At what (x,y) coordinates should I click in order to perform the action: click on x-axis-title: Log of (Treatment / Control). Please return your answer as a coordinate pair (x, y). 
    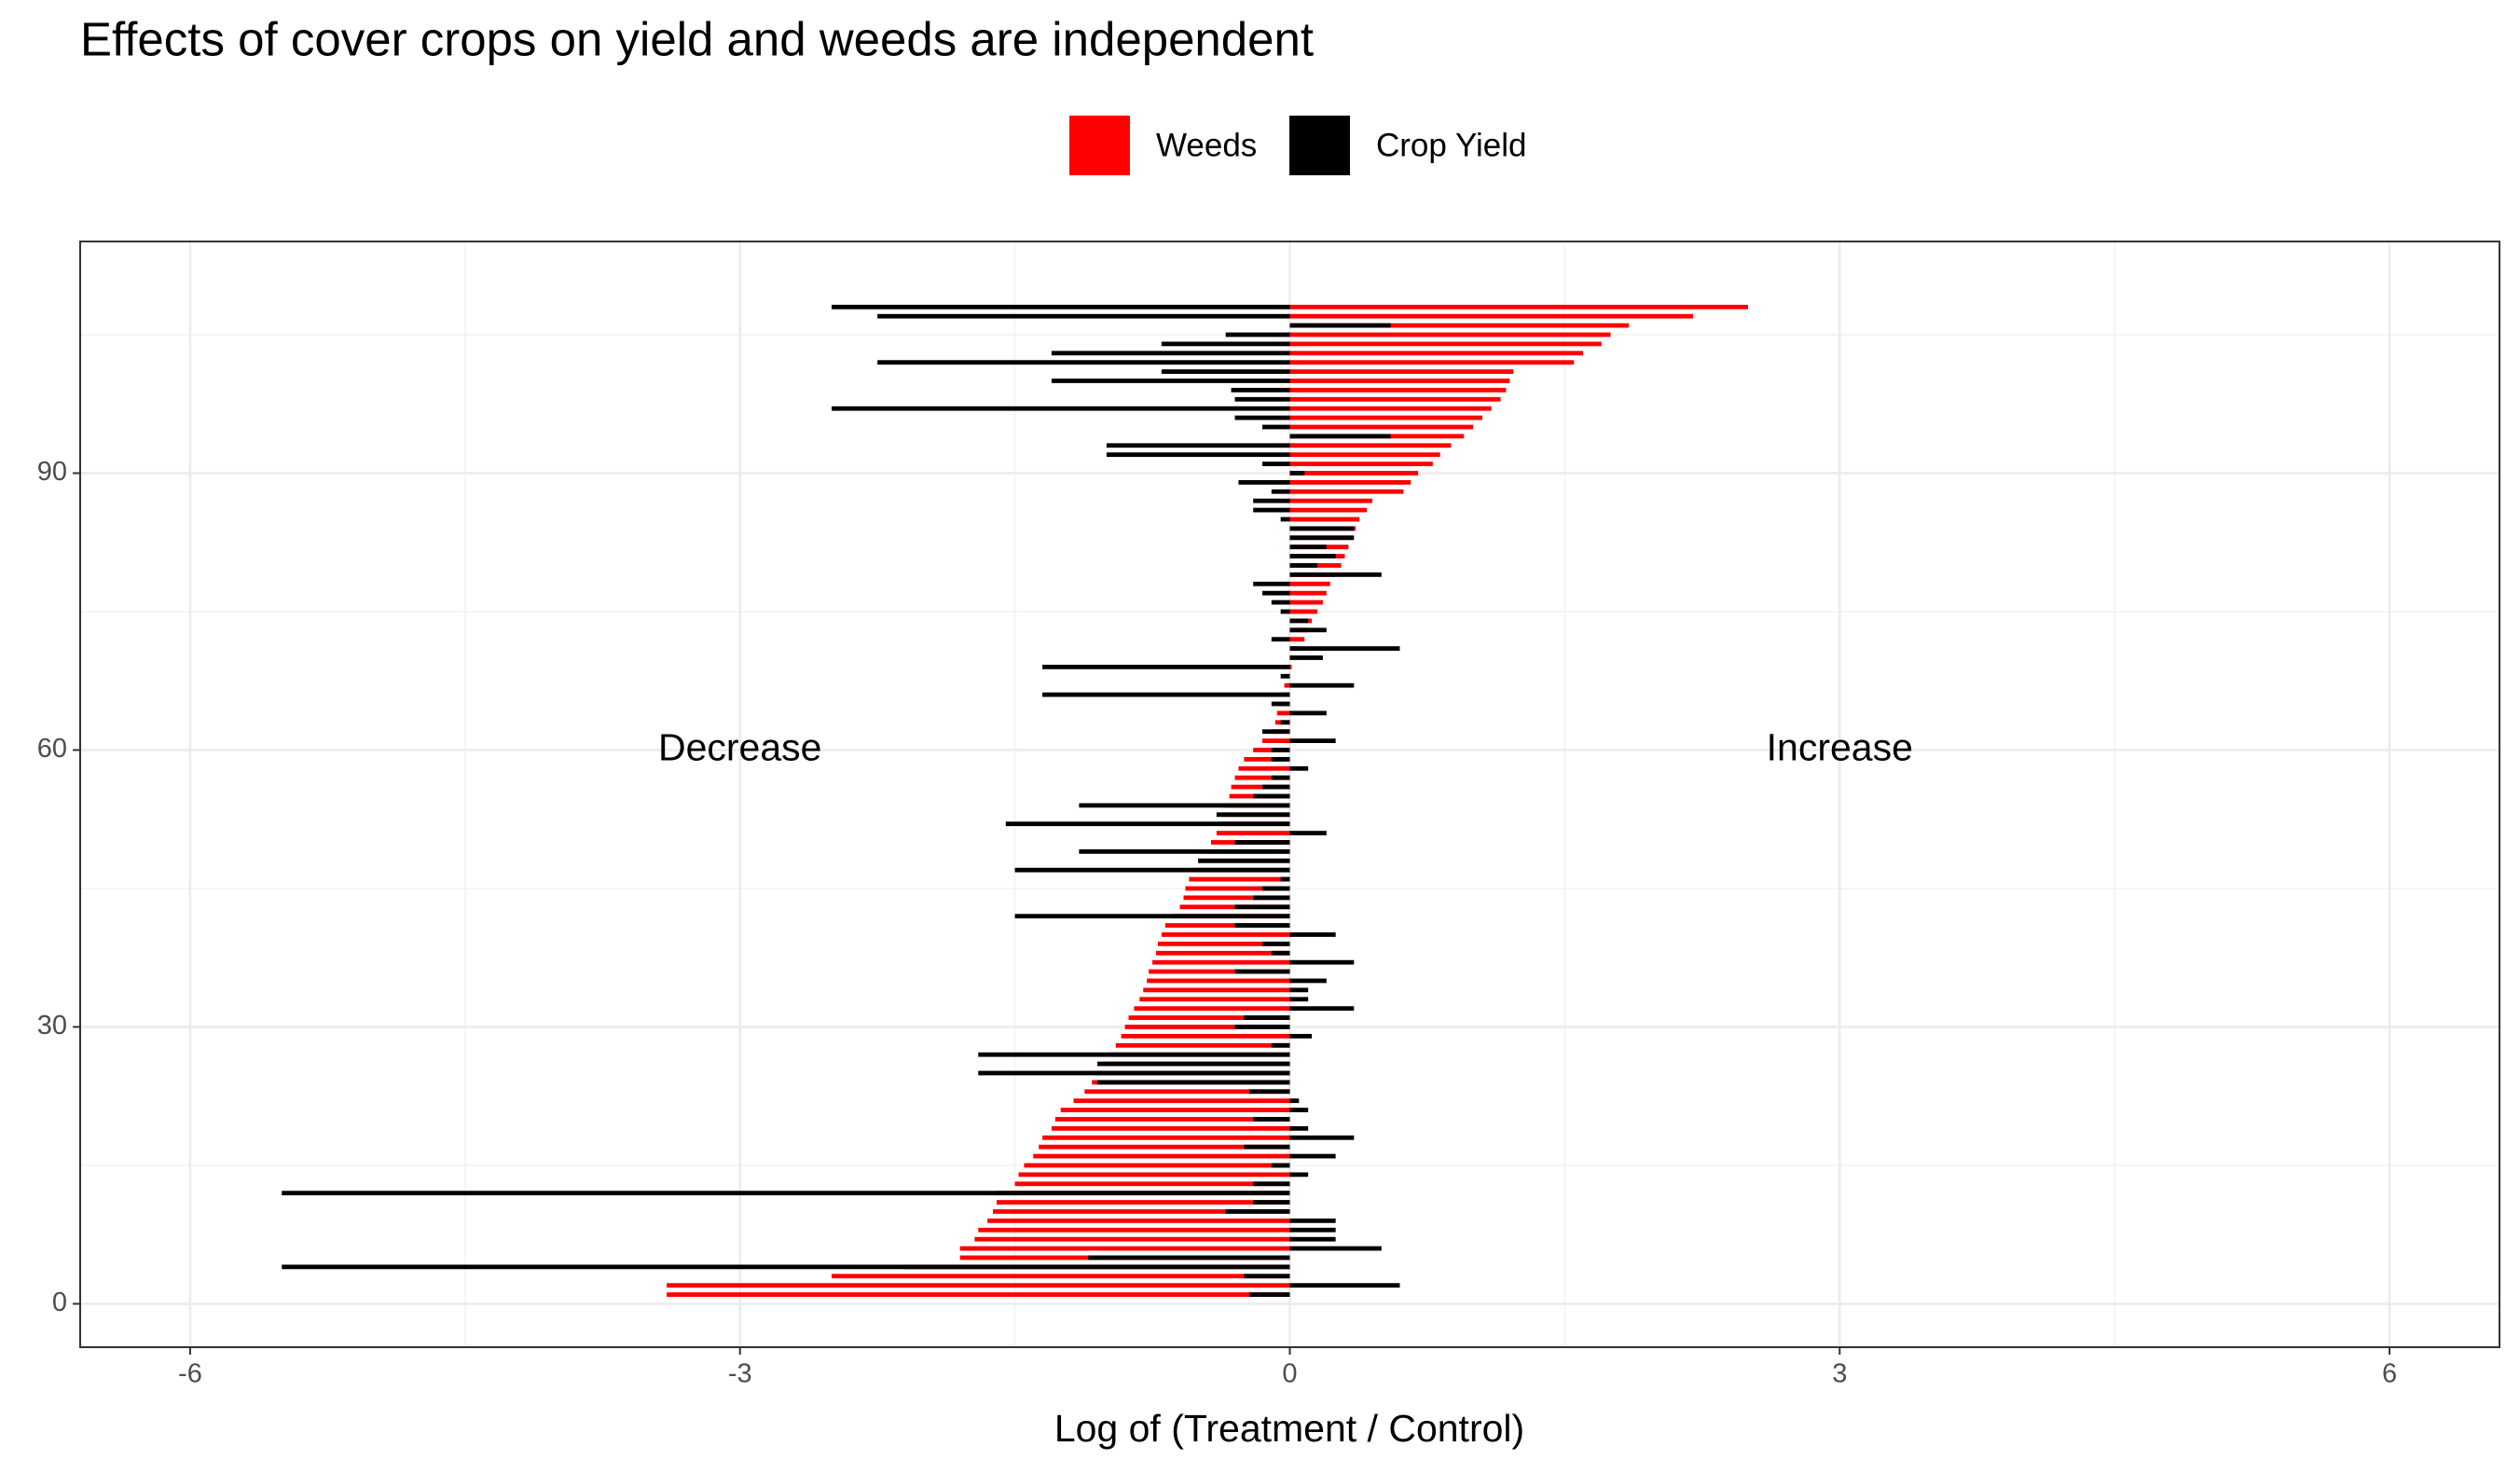
    Looking at the image, I should click on (1289, 1429).